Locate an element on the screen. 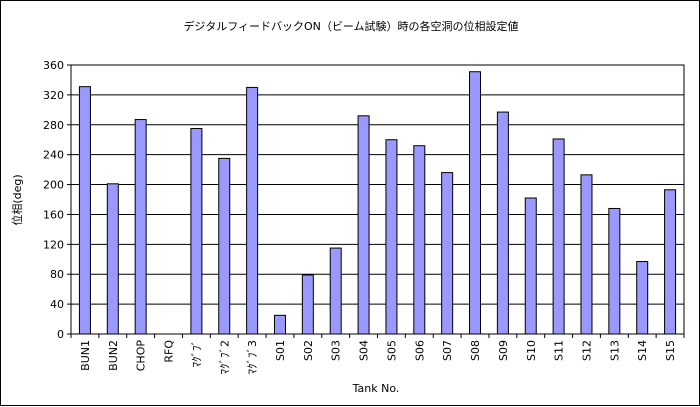  y-tick-labels: 0 40 80 120 160 200 240 280 320 360 is located at coordinates (53, 200).